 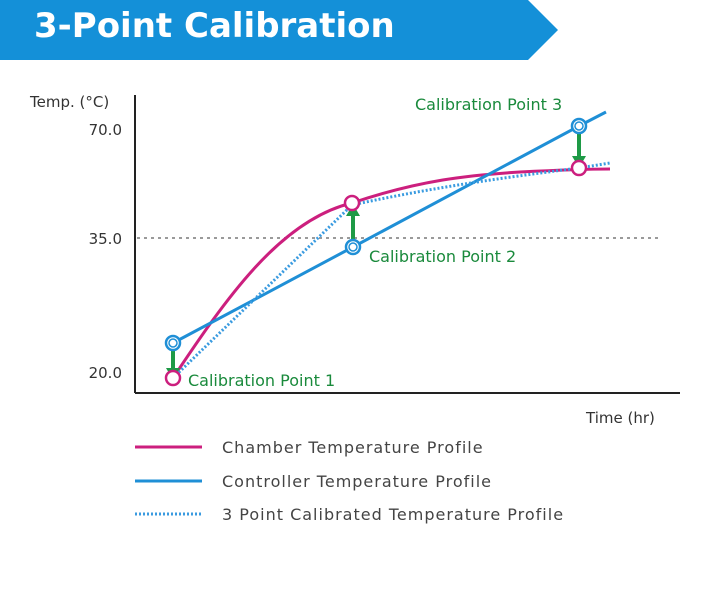 I want to click on calibration-point-1-label: Calibration Point 1, so click(x=261, y=380).